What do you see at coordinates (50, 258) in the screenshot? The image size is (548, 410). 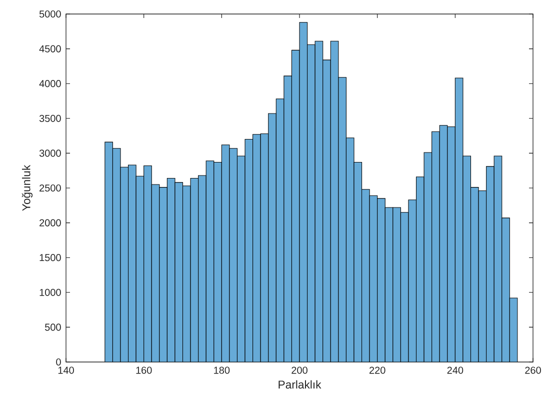 I see `y-tick-label: 1500` at bounding box center [50, 258].